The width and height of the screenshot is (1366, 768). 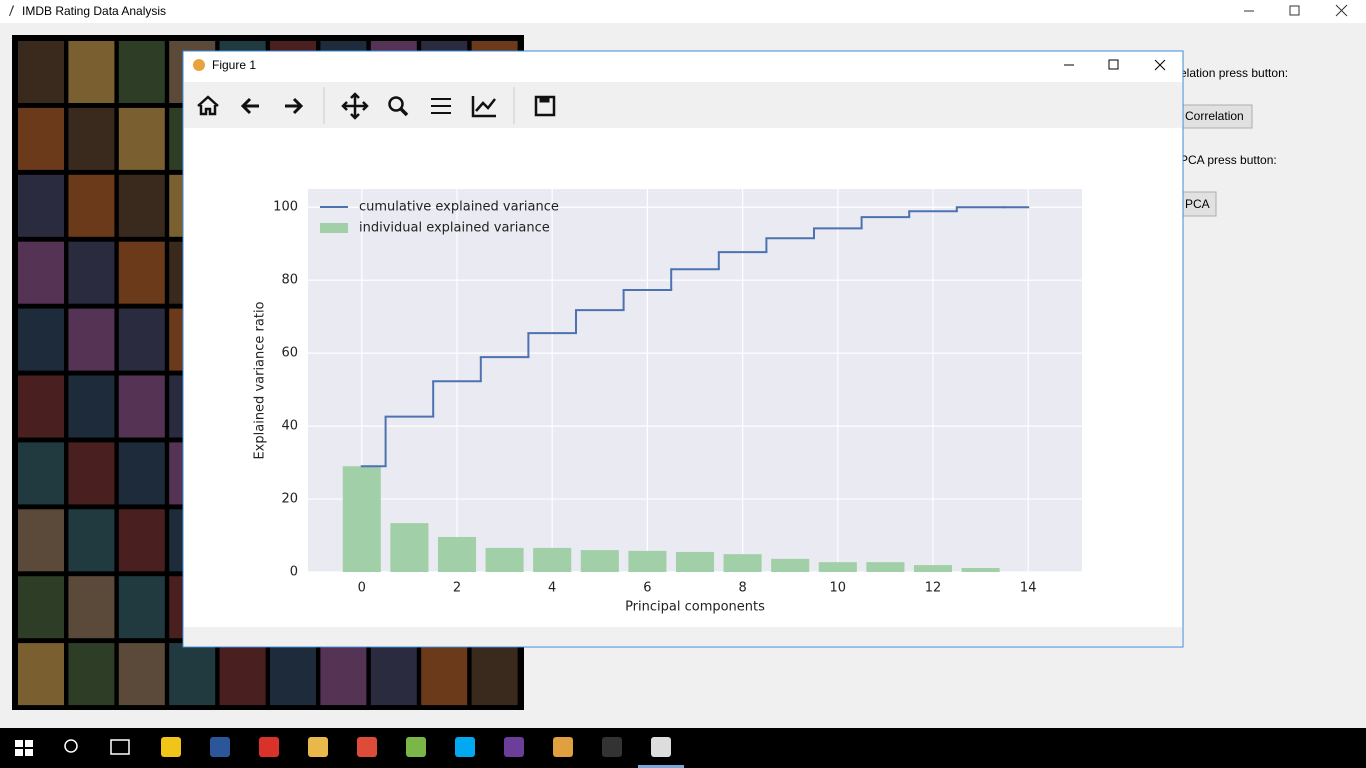 I want to click on figure-icon, so click(x=199, y=65).